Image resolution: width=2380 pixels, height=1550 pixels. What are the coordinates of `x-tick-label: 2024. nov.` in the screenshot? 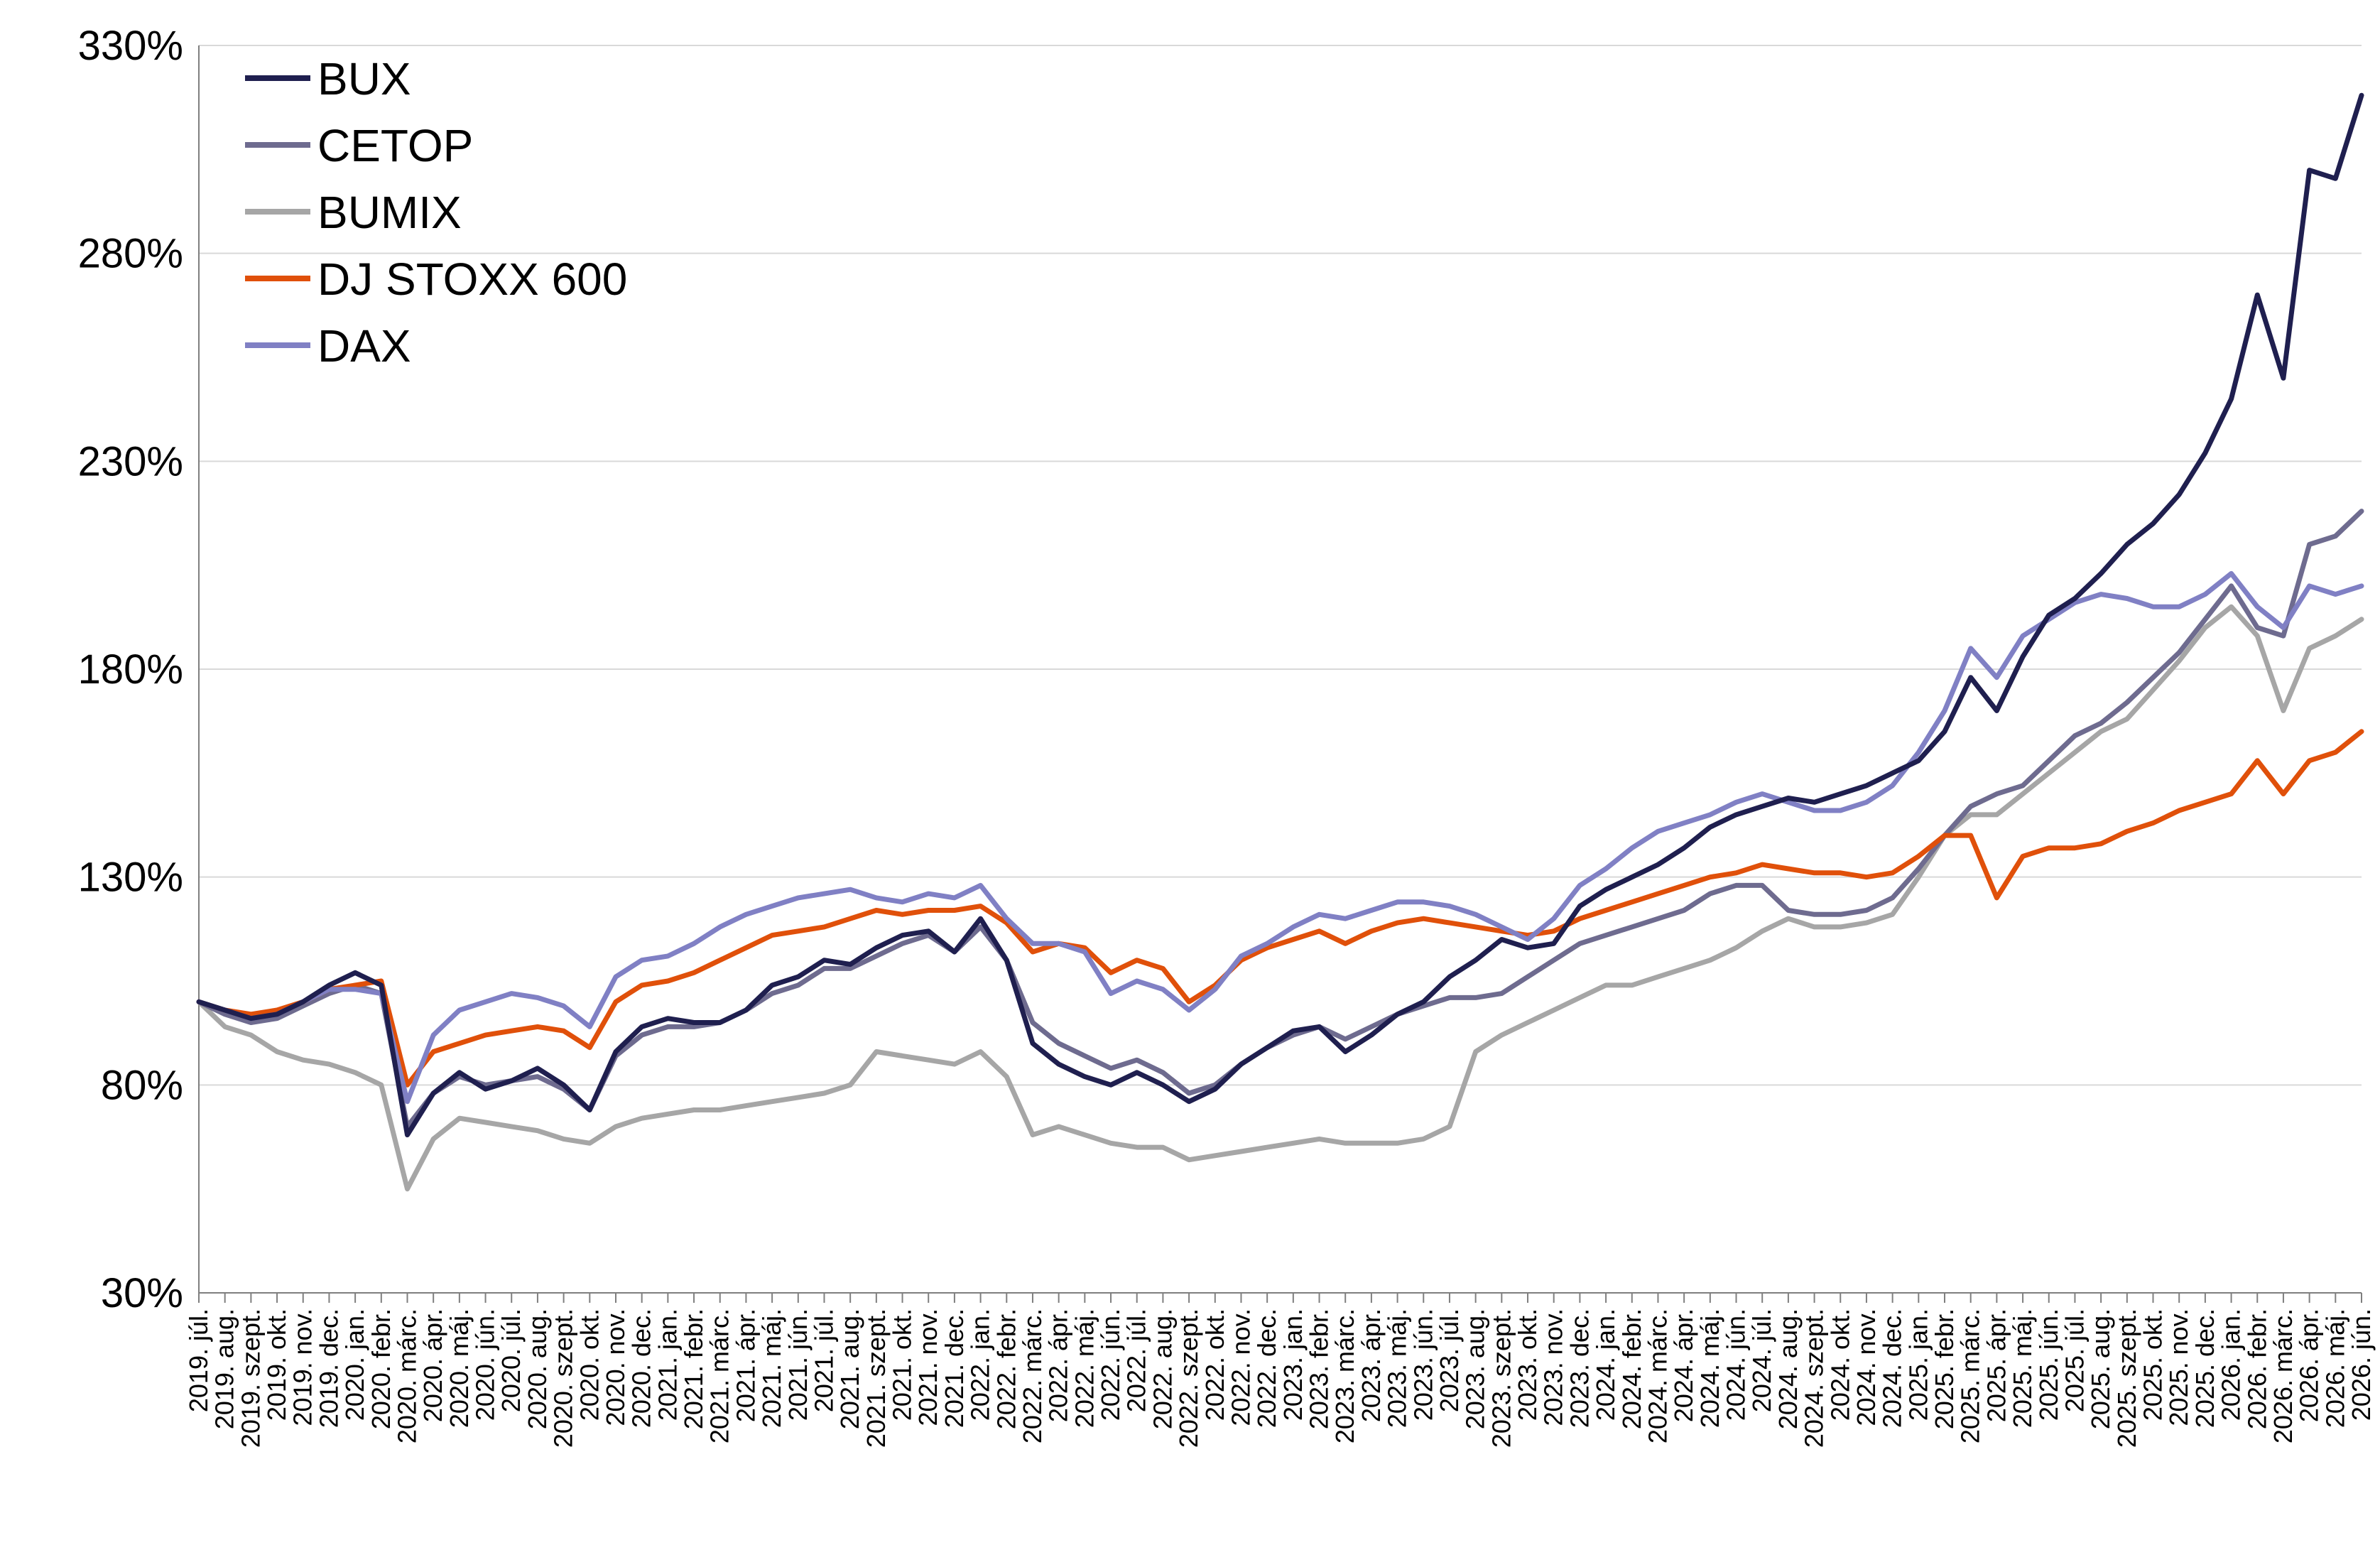 It's located at (1867, 1367).